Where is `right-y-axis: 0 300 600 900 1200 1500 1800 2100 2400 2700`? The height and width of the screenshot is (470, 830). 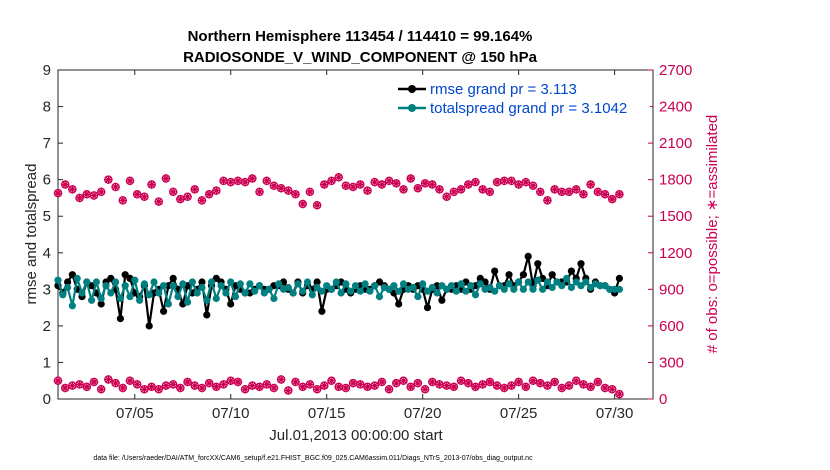
right-y-axis: 0 300 600 900 1200 1500 1800 2100 2400 2700 is located at coordinates (670, 235).